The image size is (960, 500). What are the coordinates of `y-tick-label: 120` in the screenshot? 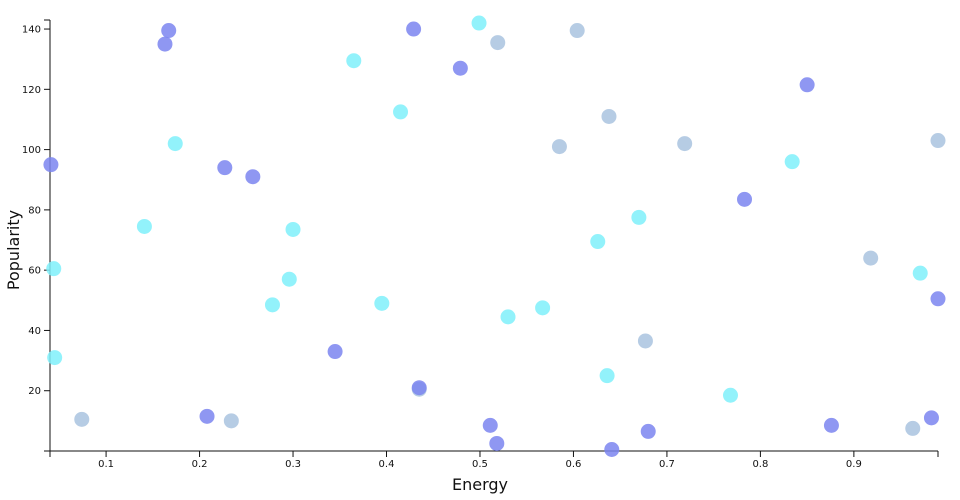 It's located at (31, 90).